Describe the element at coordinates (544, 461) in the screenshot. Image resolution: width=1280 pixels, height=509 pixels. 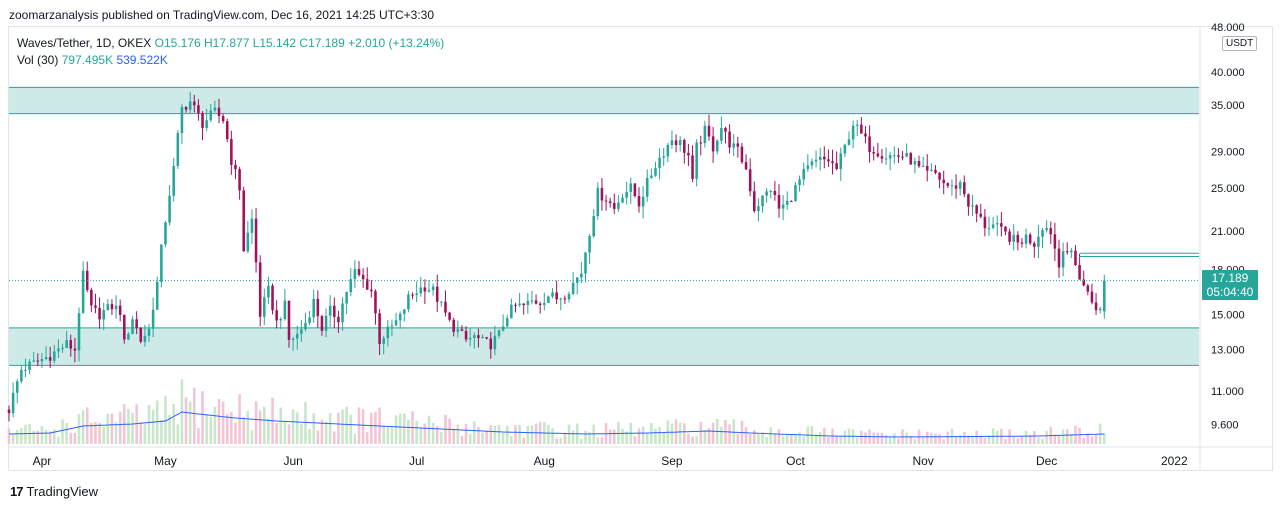
I see `time-tick-label: Aug` at that location.